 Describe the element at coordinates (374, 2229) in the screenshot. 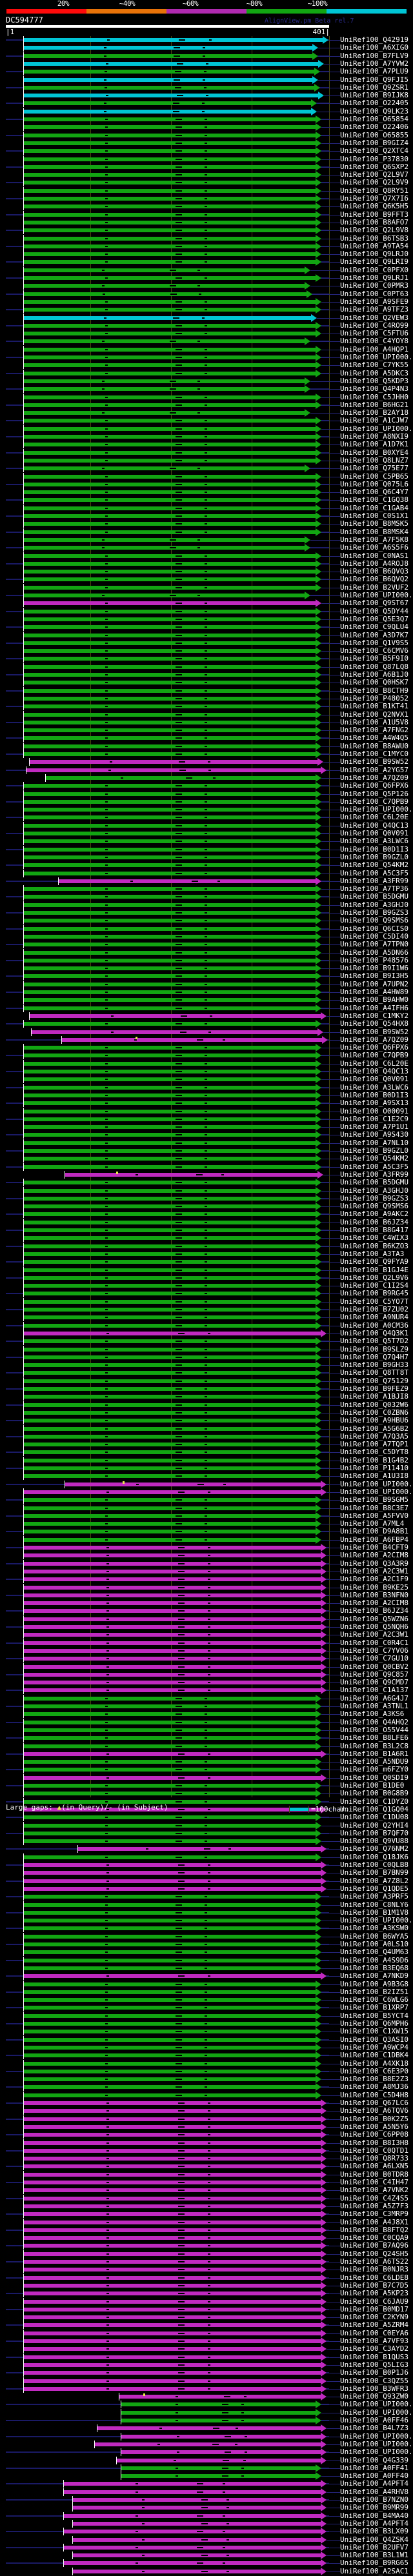

I see `hit-label: UniRef100_B8FTQ2` at that location.